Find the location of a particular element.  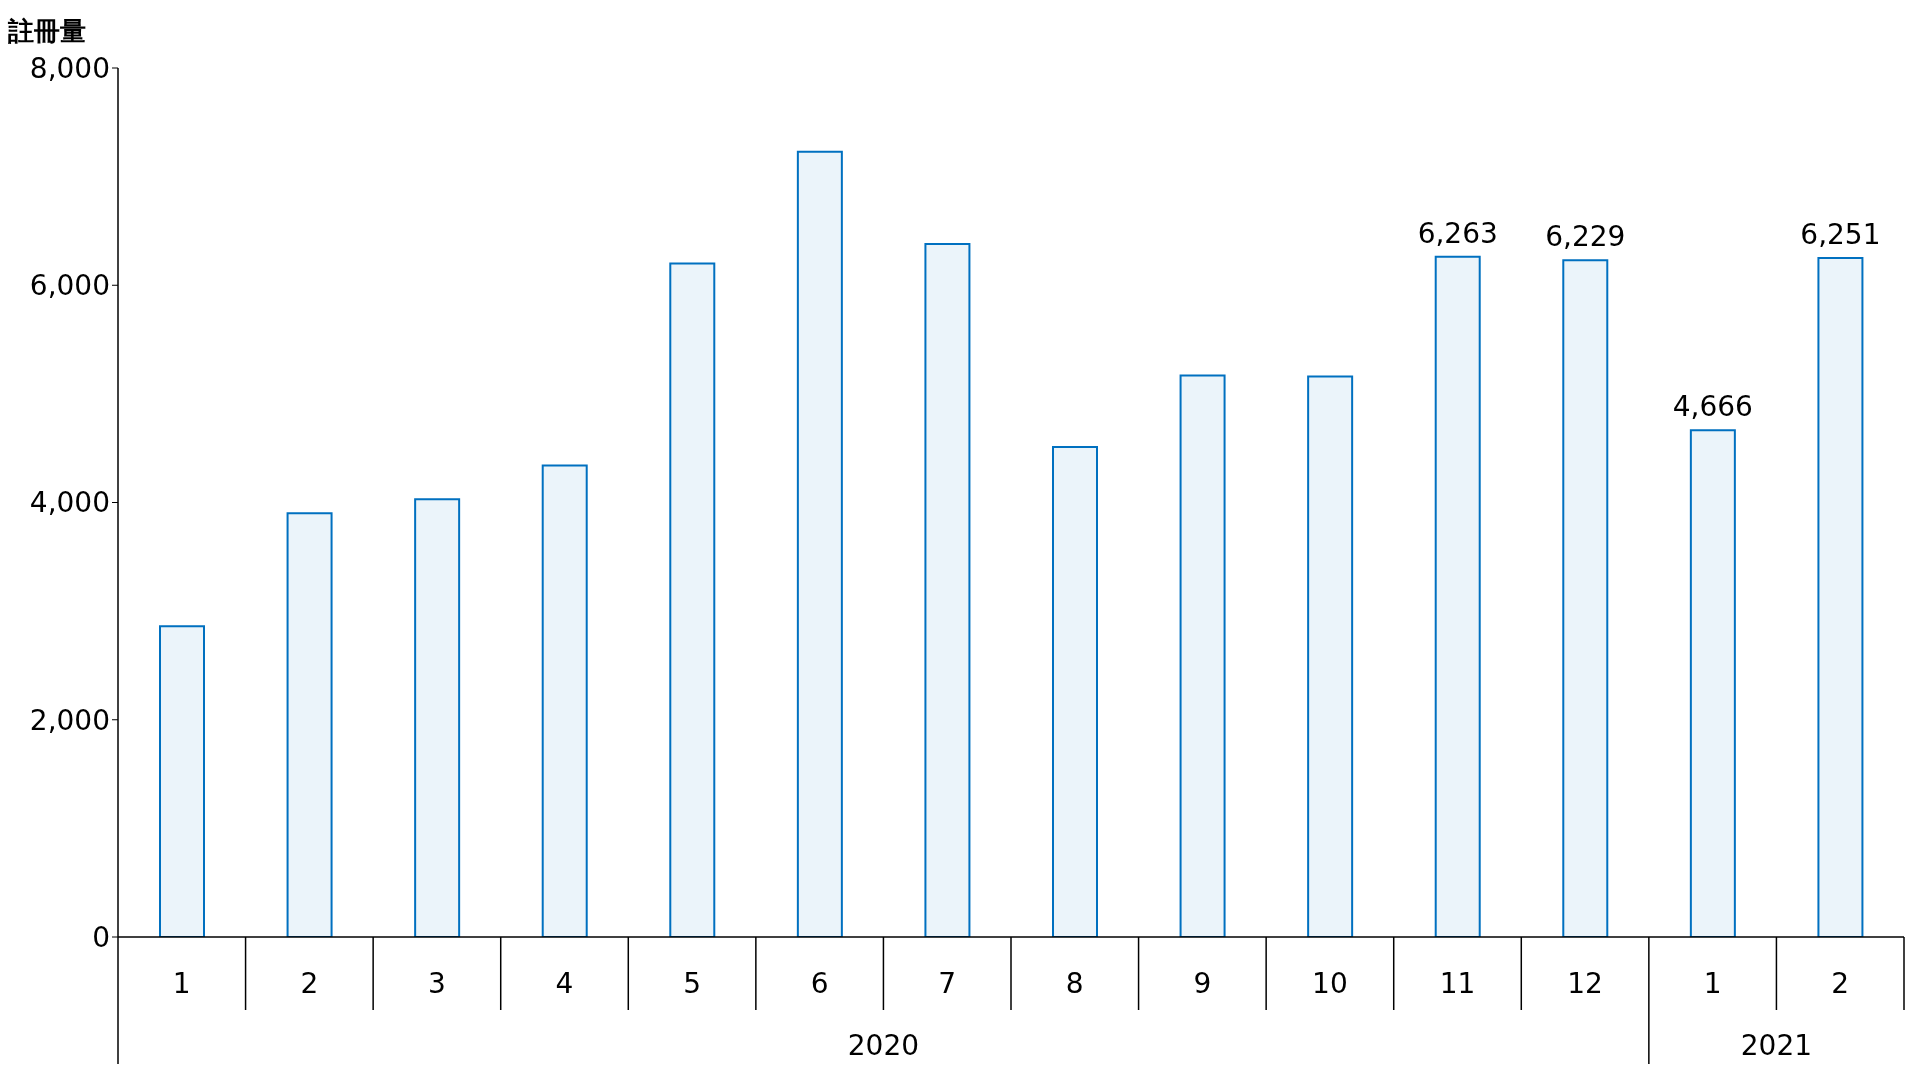

data-label: 4,666 is located at coordinates (1712, 407).